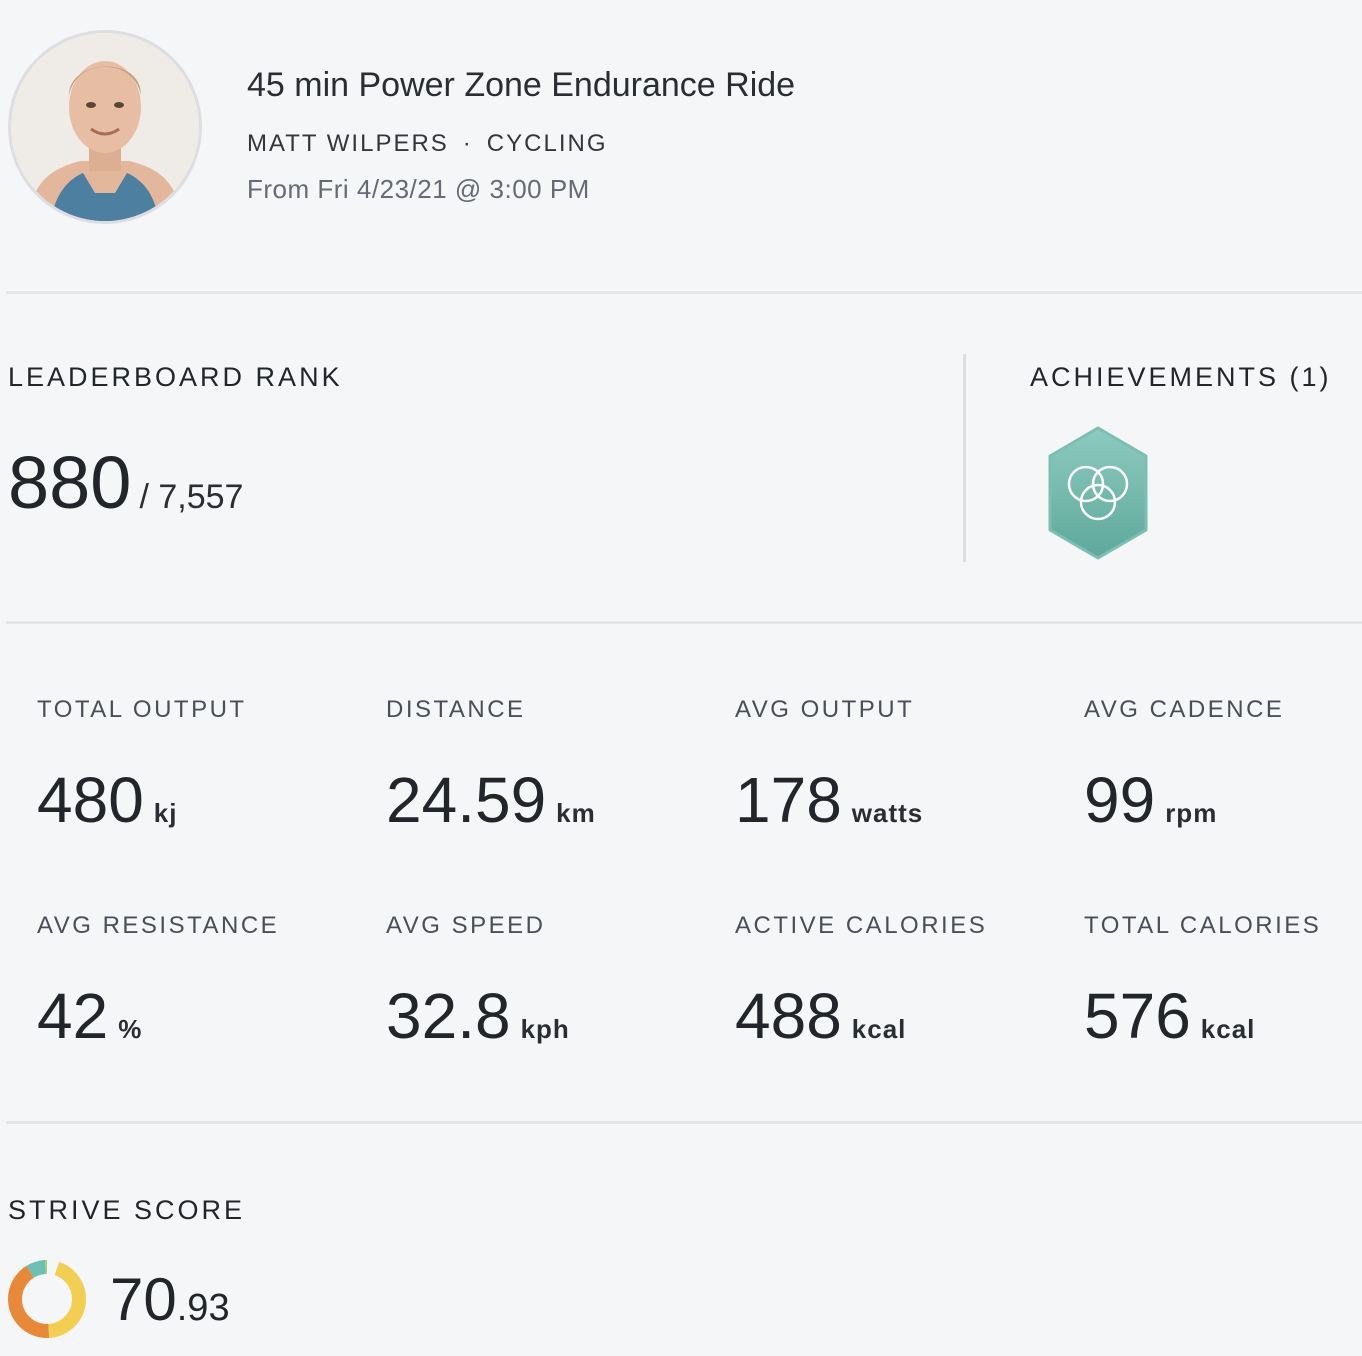  Describe the element at coordinates (456, 709) in the screenshot. I see `metric-label-distance: DISTANCE` at that location.